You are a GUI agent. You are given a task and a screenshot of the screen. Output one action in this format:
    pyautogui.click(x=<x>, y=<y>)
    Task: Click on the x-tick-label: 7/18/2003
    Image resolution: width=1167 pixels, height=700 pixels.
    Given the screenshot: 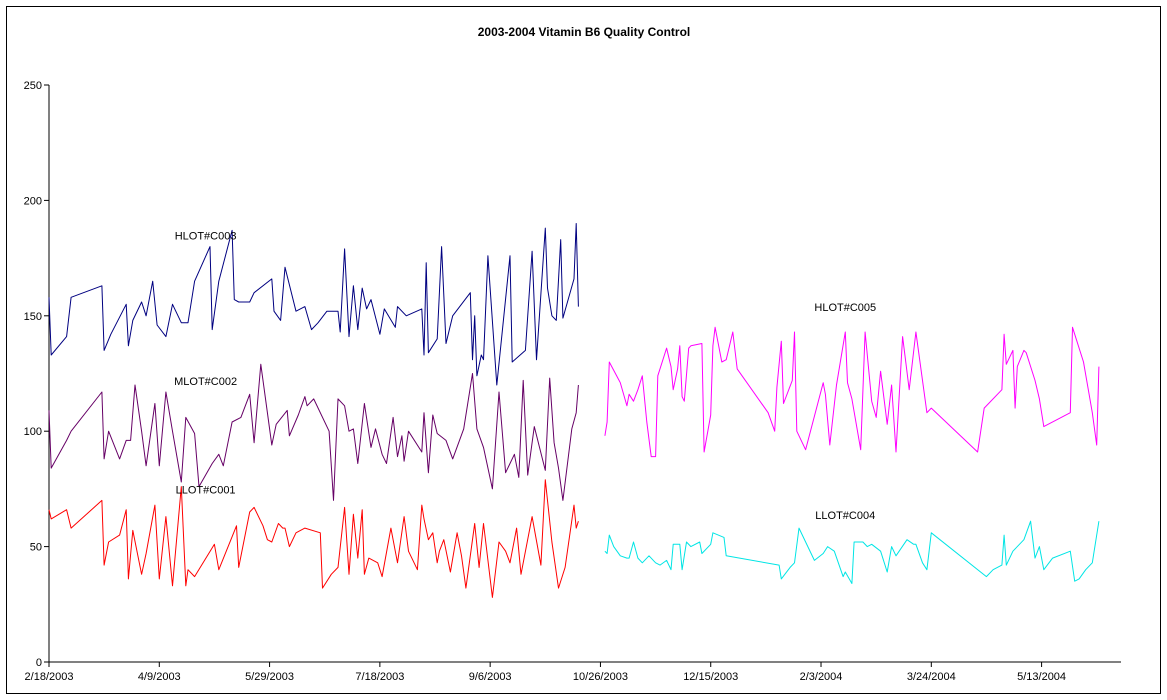 What is the action you would take?
    pyautogui.click(x=379, y=677)
    